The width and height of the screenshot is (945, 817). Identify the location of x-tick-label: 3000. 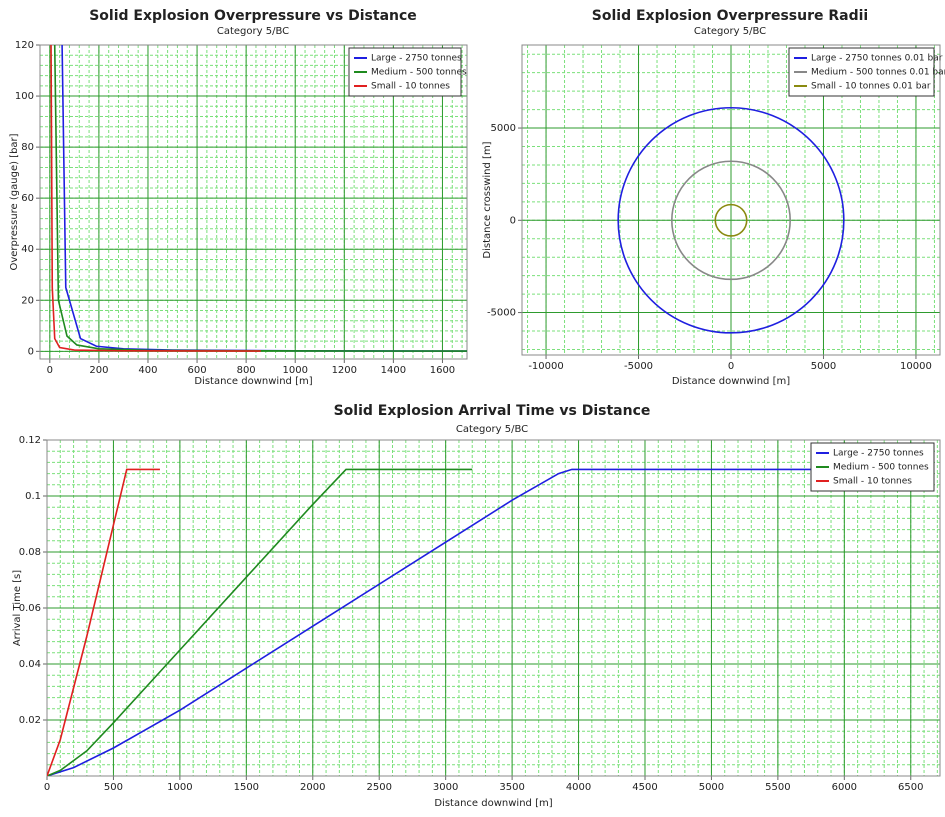
(445, 787).